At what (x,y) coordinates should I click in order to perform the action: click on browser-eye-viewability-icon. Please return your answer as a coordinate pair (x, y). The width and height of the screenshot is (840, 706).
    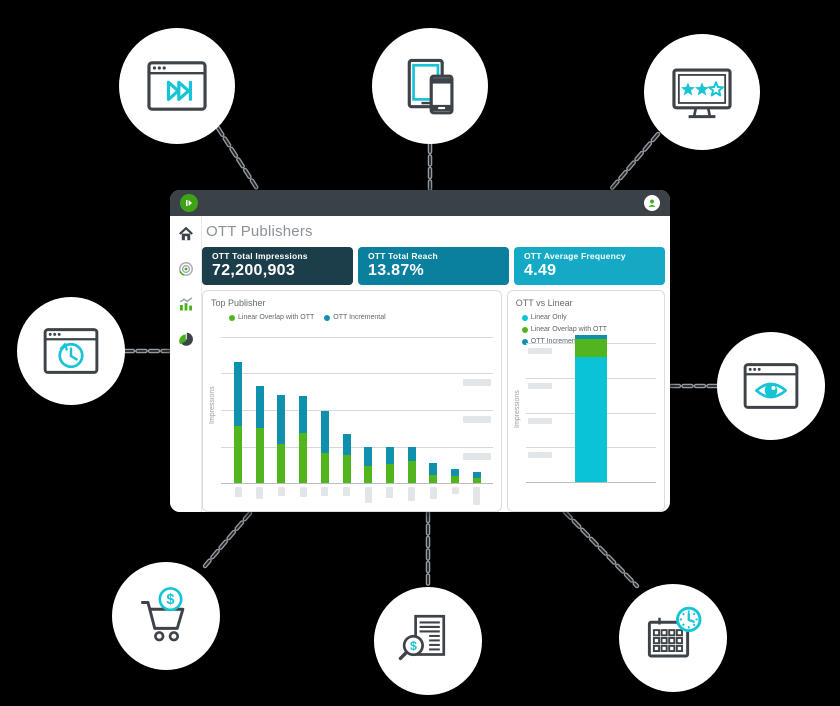
    Looking at the image, I should click on (771, 386).